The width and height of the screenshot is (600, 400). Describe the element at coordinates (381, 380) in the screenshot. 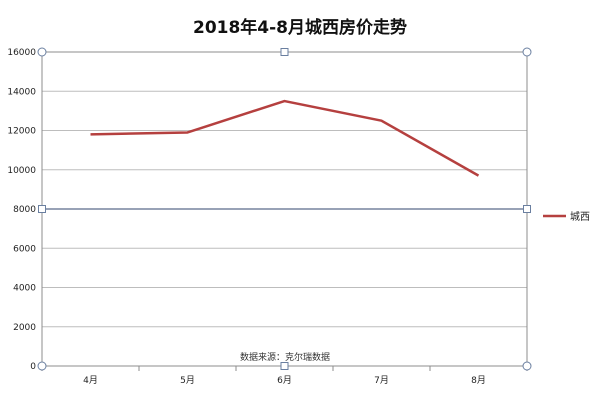

I see `x-tick-label-4: 7月` at that location.